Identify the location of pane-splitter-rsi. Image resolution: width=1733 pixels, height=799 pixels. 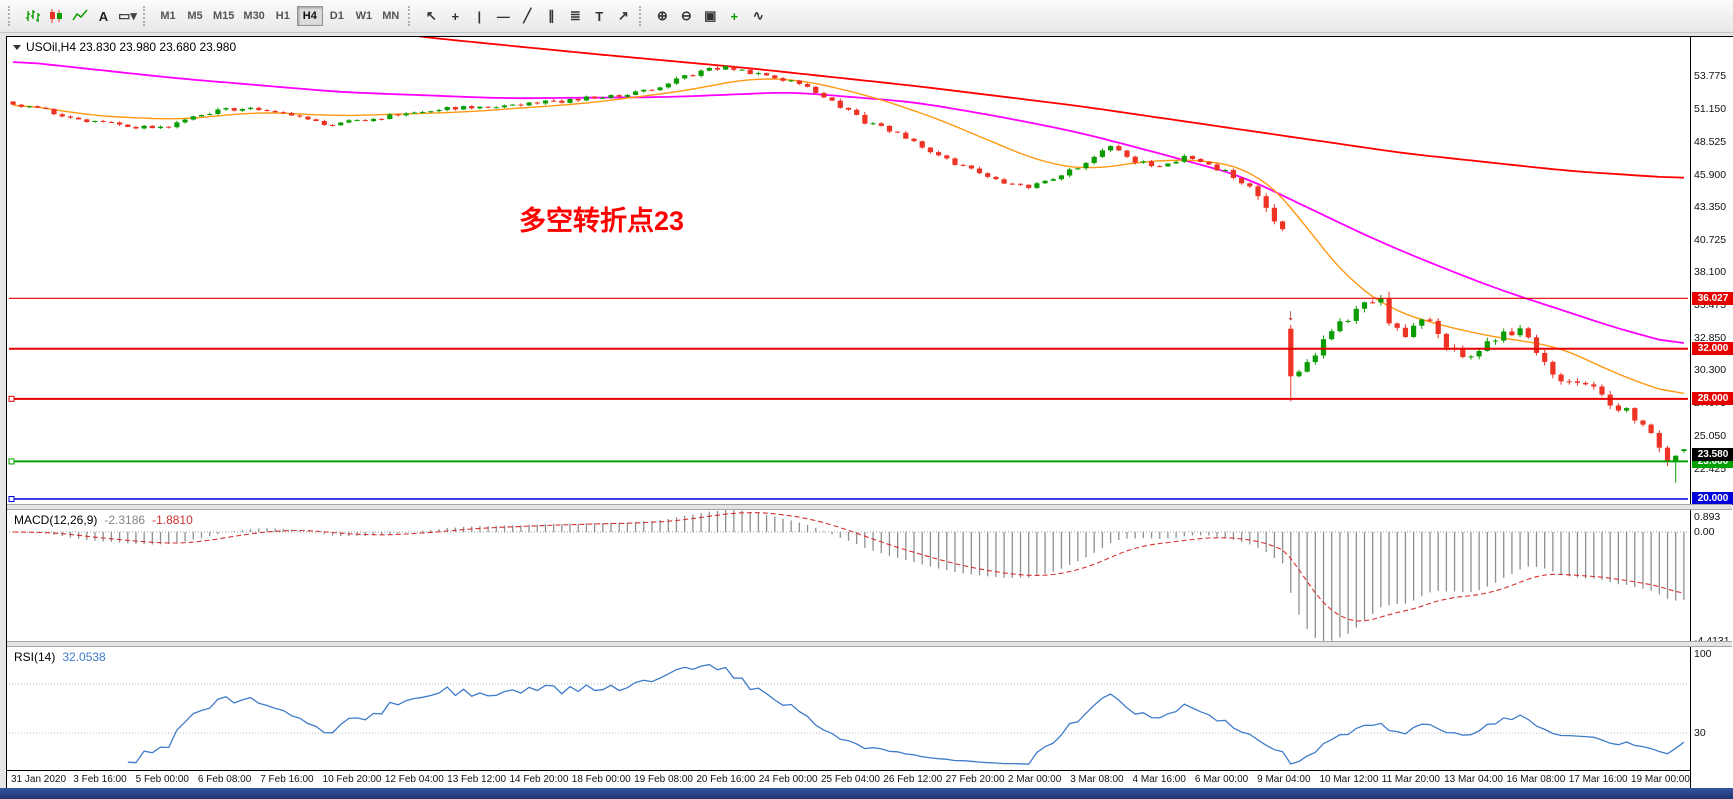
(869, 644).